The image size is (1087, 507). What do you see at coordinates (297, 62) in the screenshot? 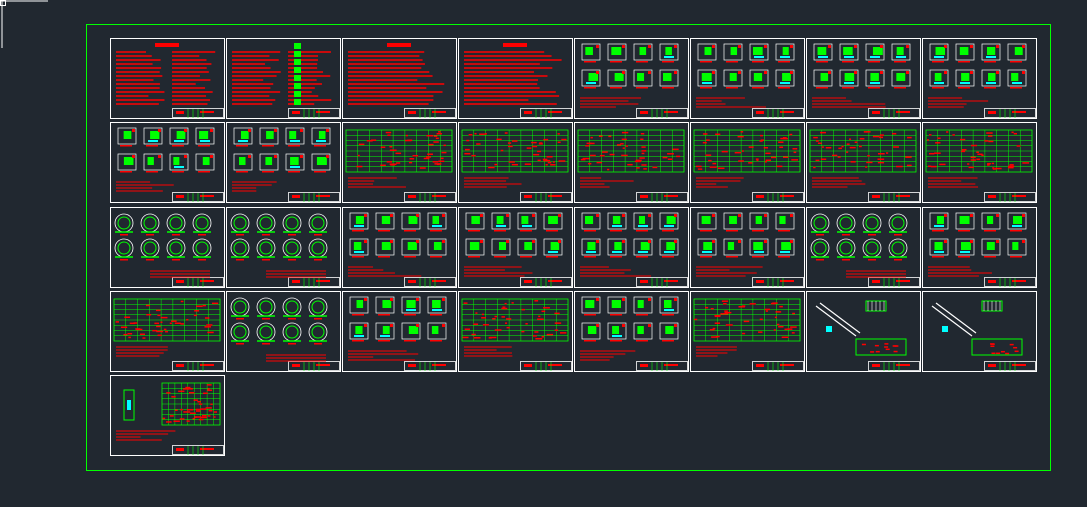
I see `legend-swatch` at bounding box center [297, 62].